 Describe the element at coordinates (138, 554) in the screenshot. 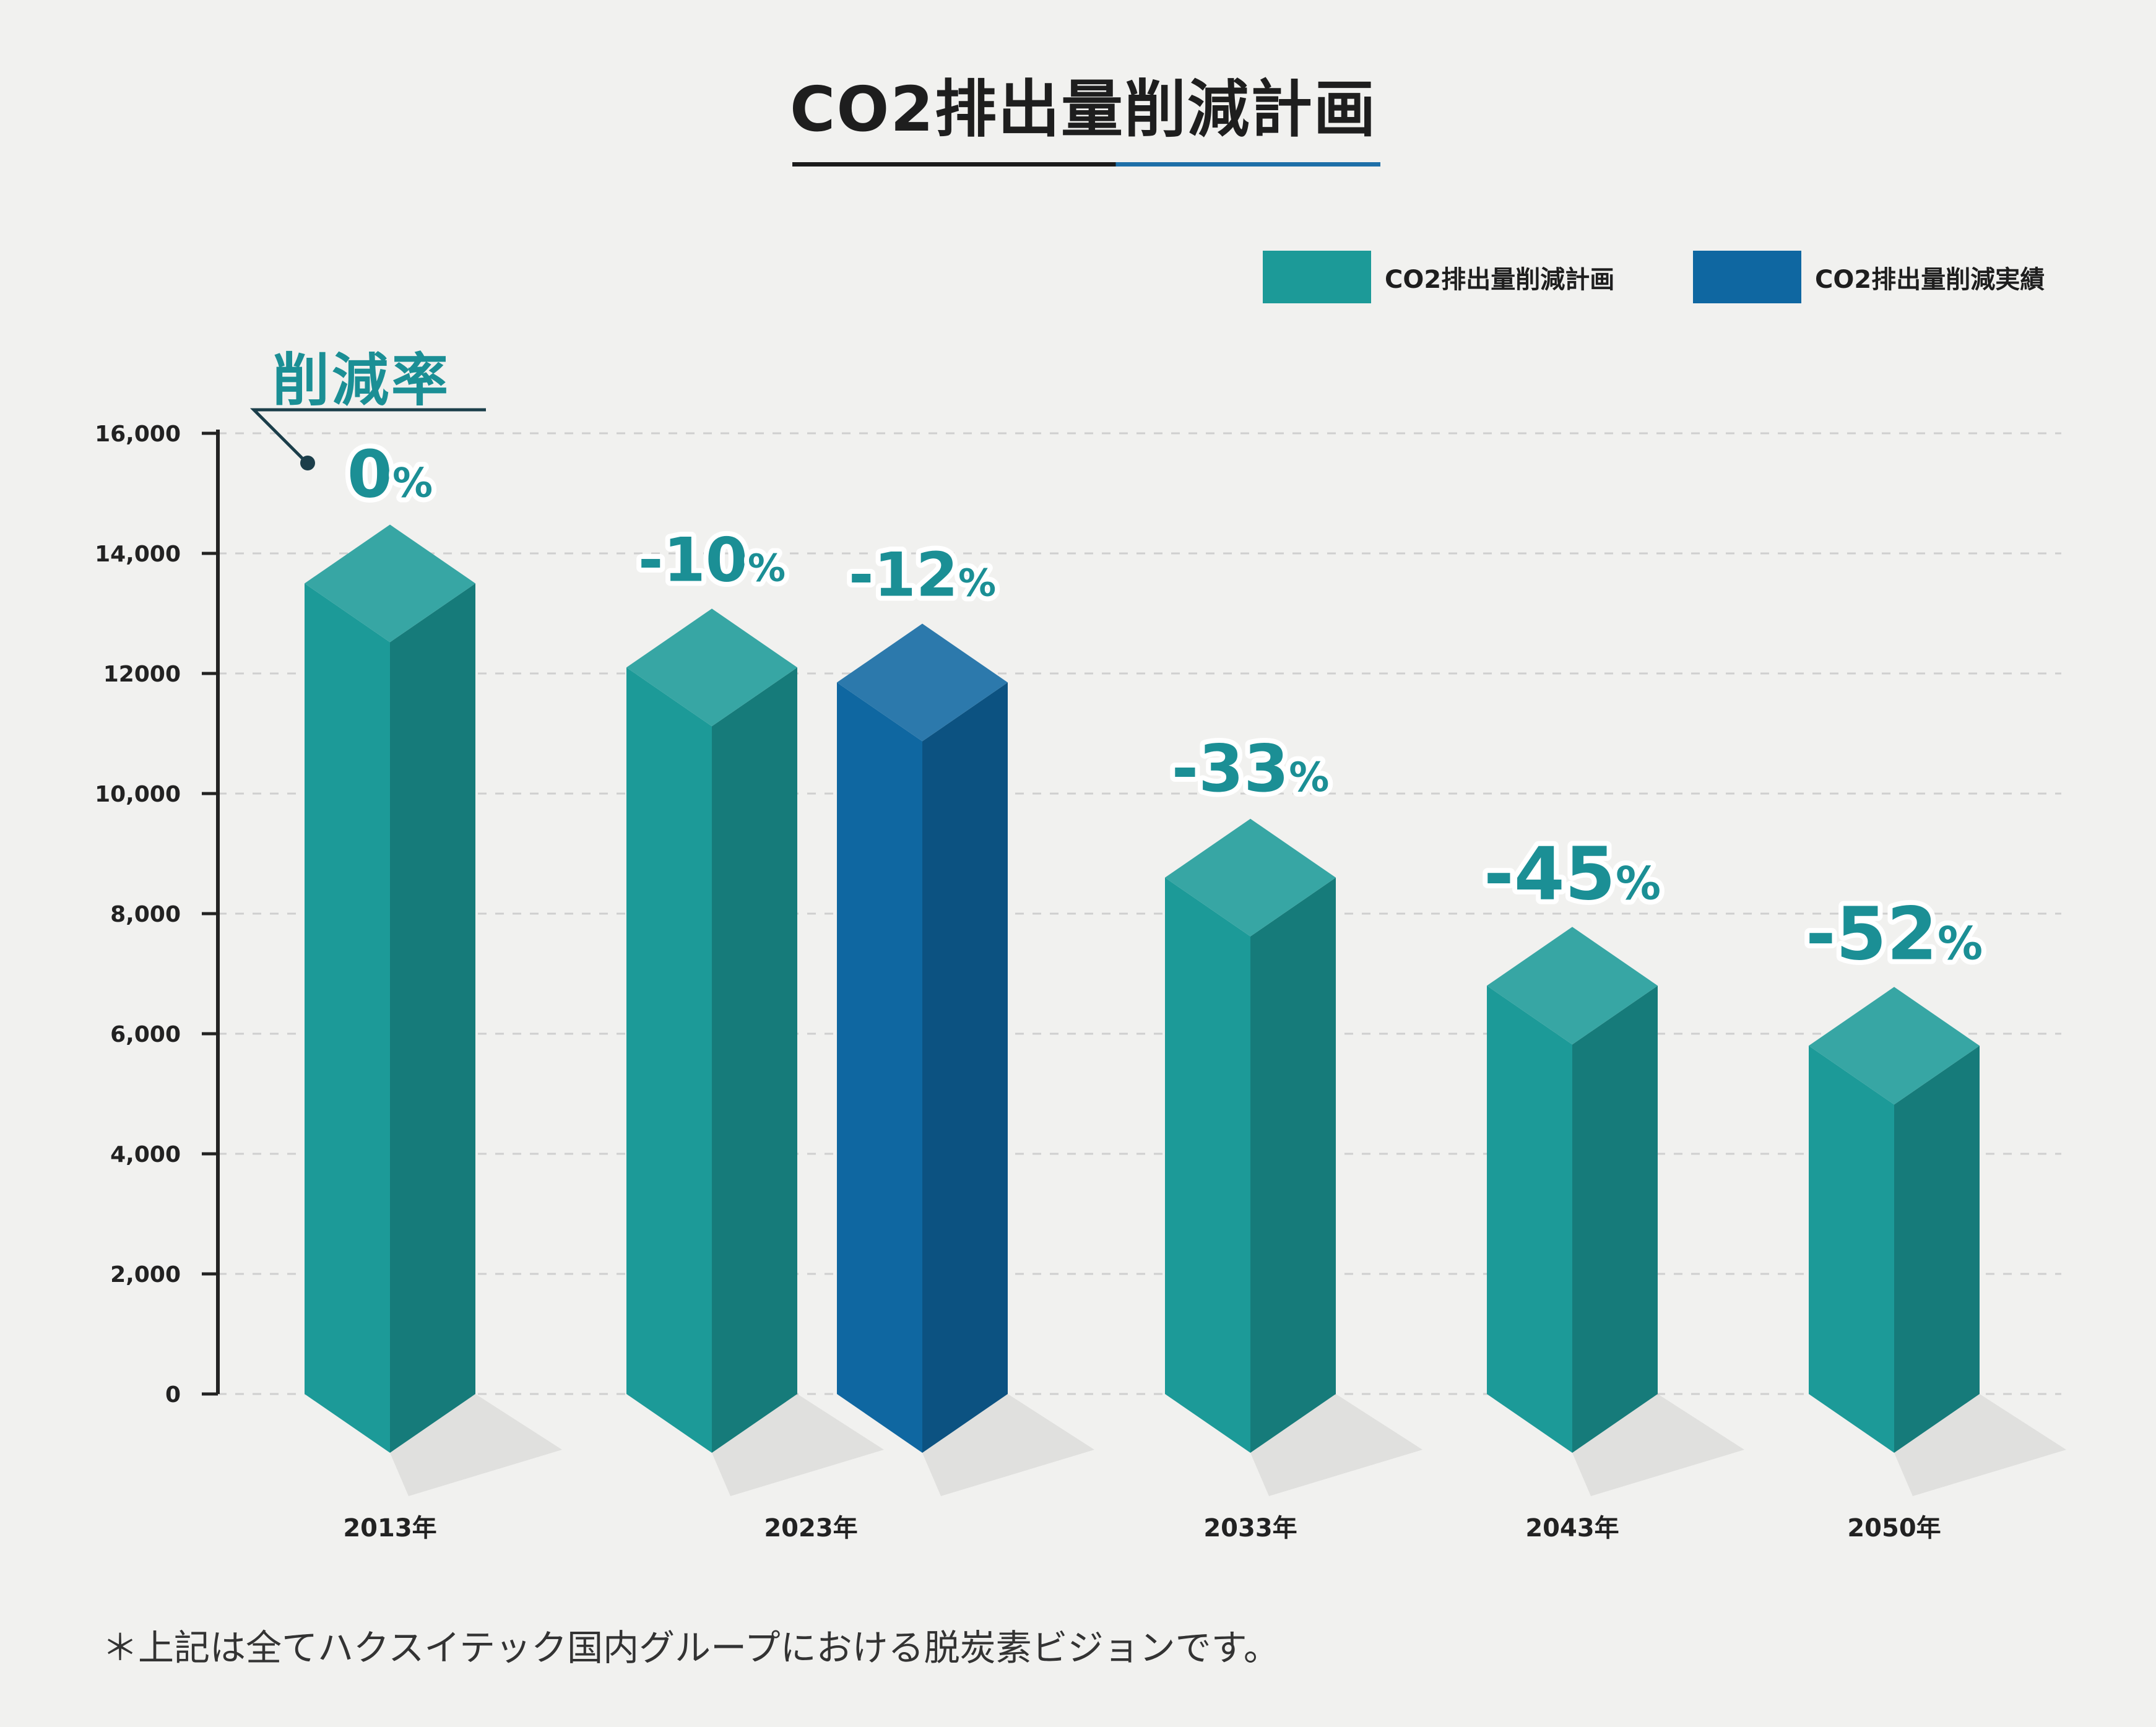

I see `y-tick-label: 14,000` at that location.